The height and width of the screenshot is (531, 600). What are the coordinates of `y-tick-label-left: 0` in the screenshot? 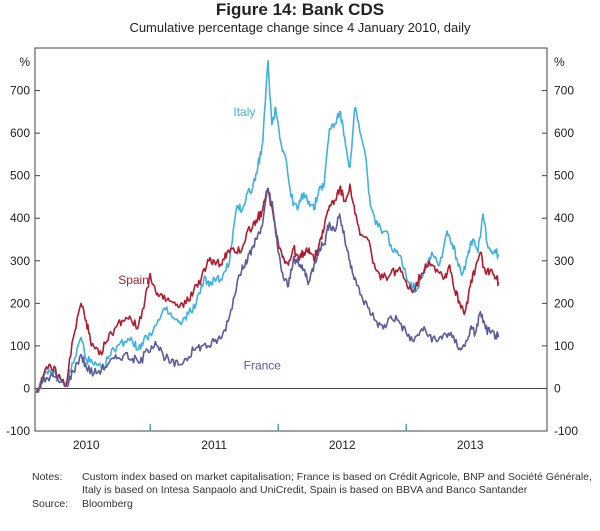 It's located at (26, 388).